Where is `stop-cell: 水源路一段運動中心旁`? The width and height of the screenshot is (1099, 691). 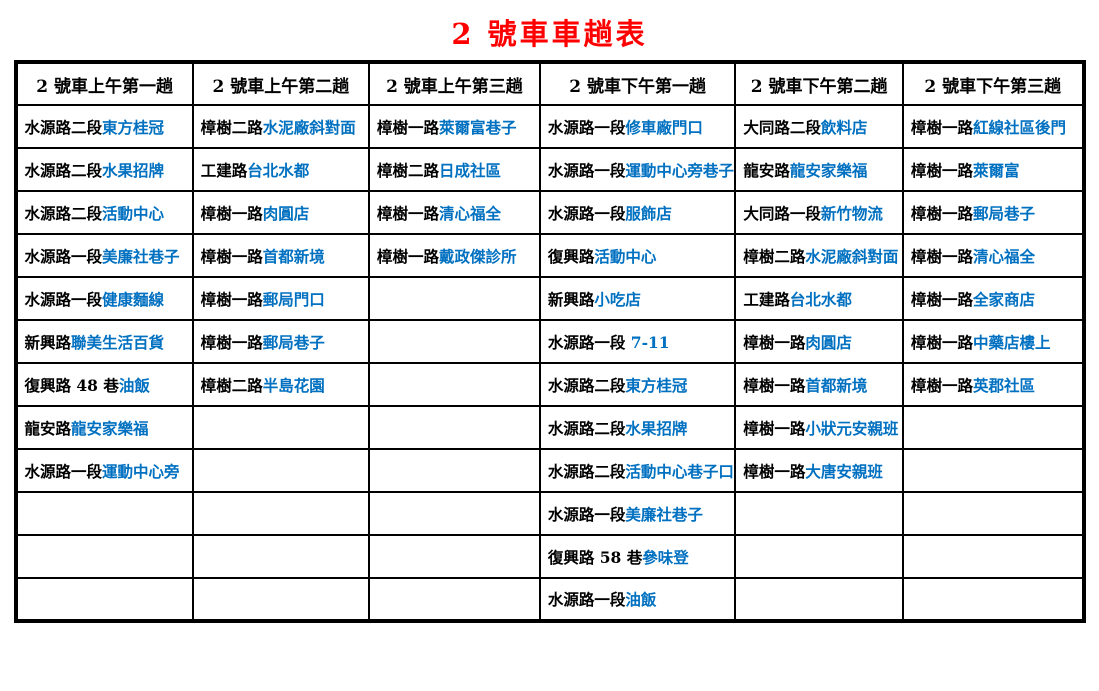 stop-cell: 水源路一段運動中心旁 is located at coordinates (104, 470).